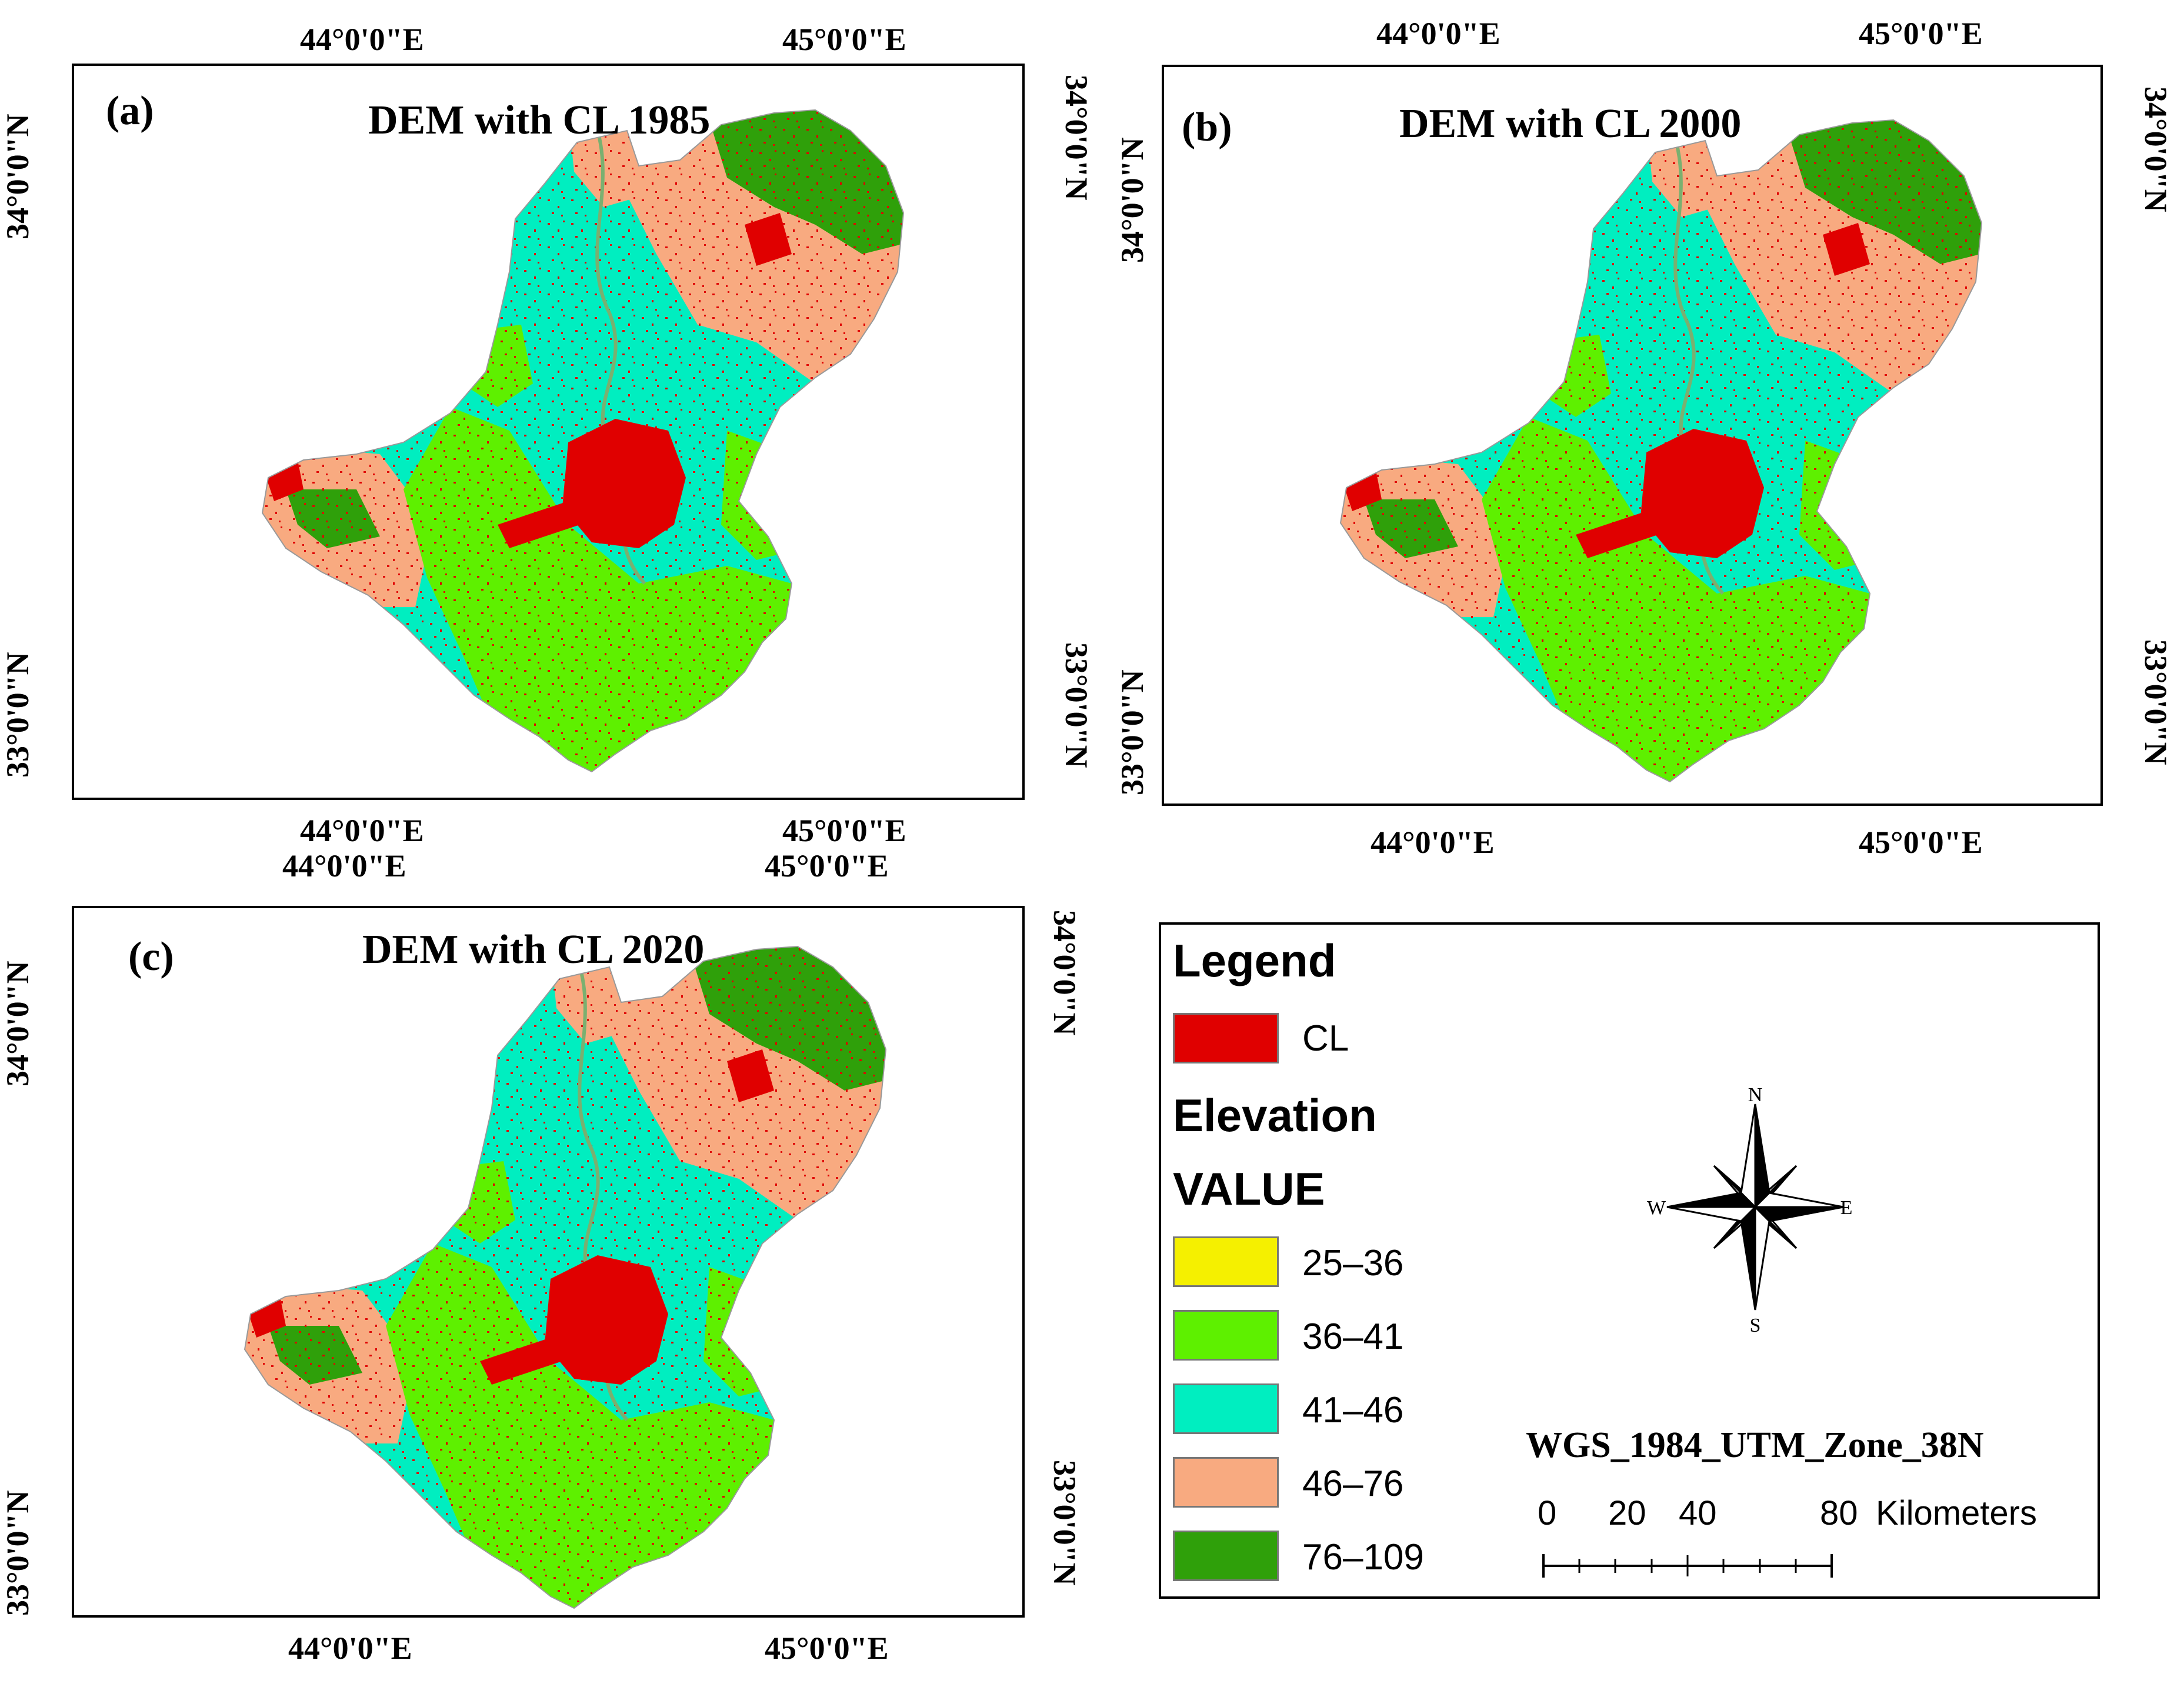 This screenshot has width=2184, height=1687. I want to click on lon-label-45-bottom-a: 45°0'0"E, so click(844, 830).